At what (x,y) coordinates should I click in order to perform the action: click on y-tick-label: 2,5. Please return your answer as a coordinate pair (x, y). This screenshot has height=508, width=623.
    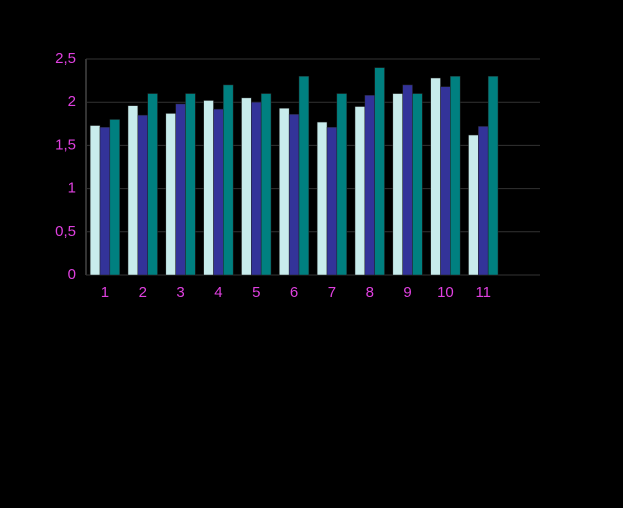
    Looking at the image, I should click on (65, 58).